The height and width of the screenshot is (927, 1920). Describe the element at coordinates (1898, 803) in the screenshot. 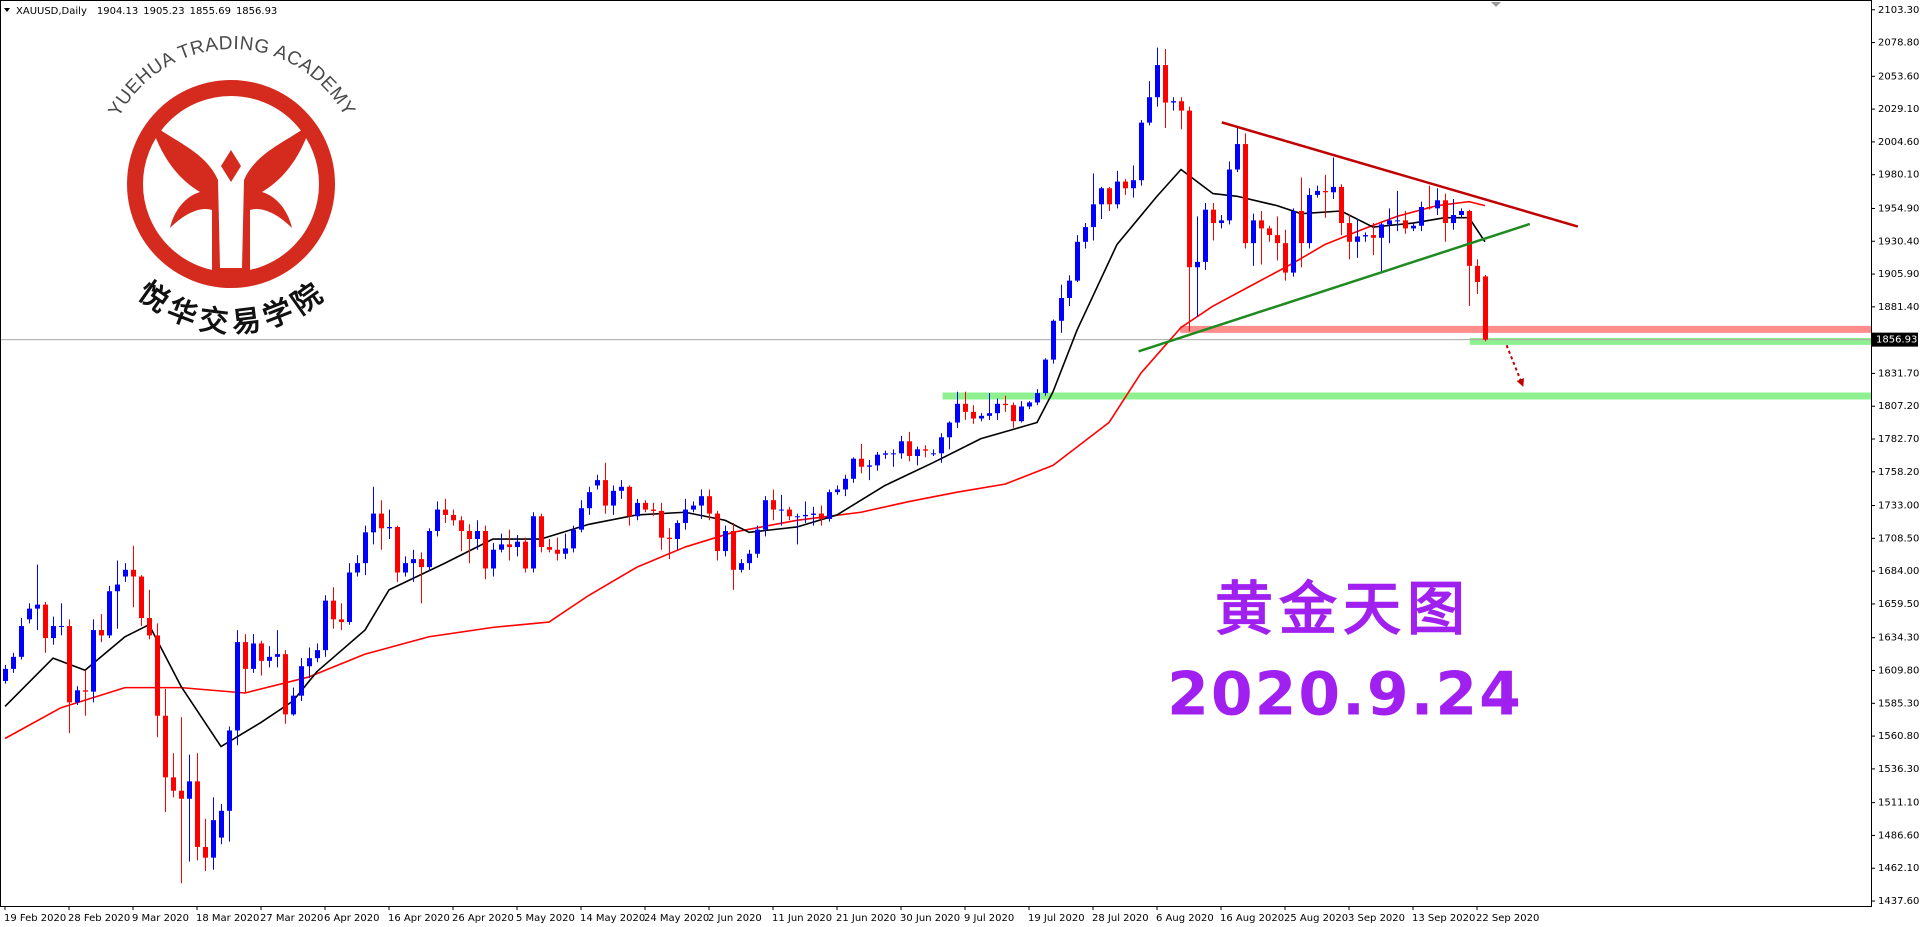

I see `y-tick-label: 1511.10` at that location.